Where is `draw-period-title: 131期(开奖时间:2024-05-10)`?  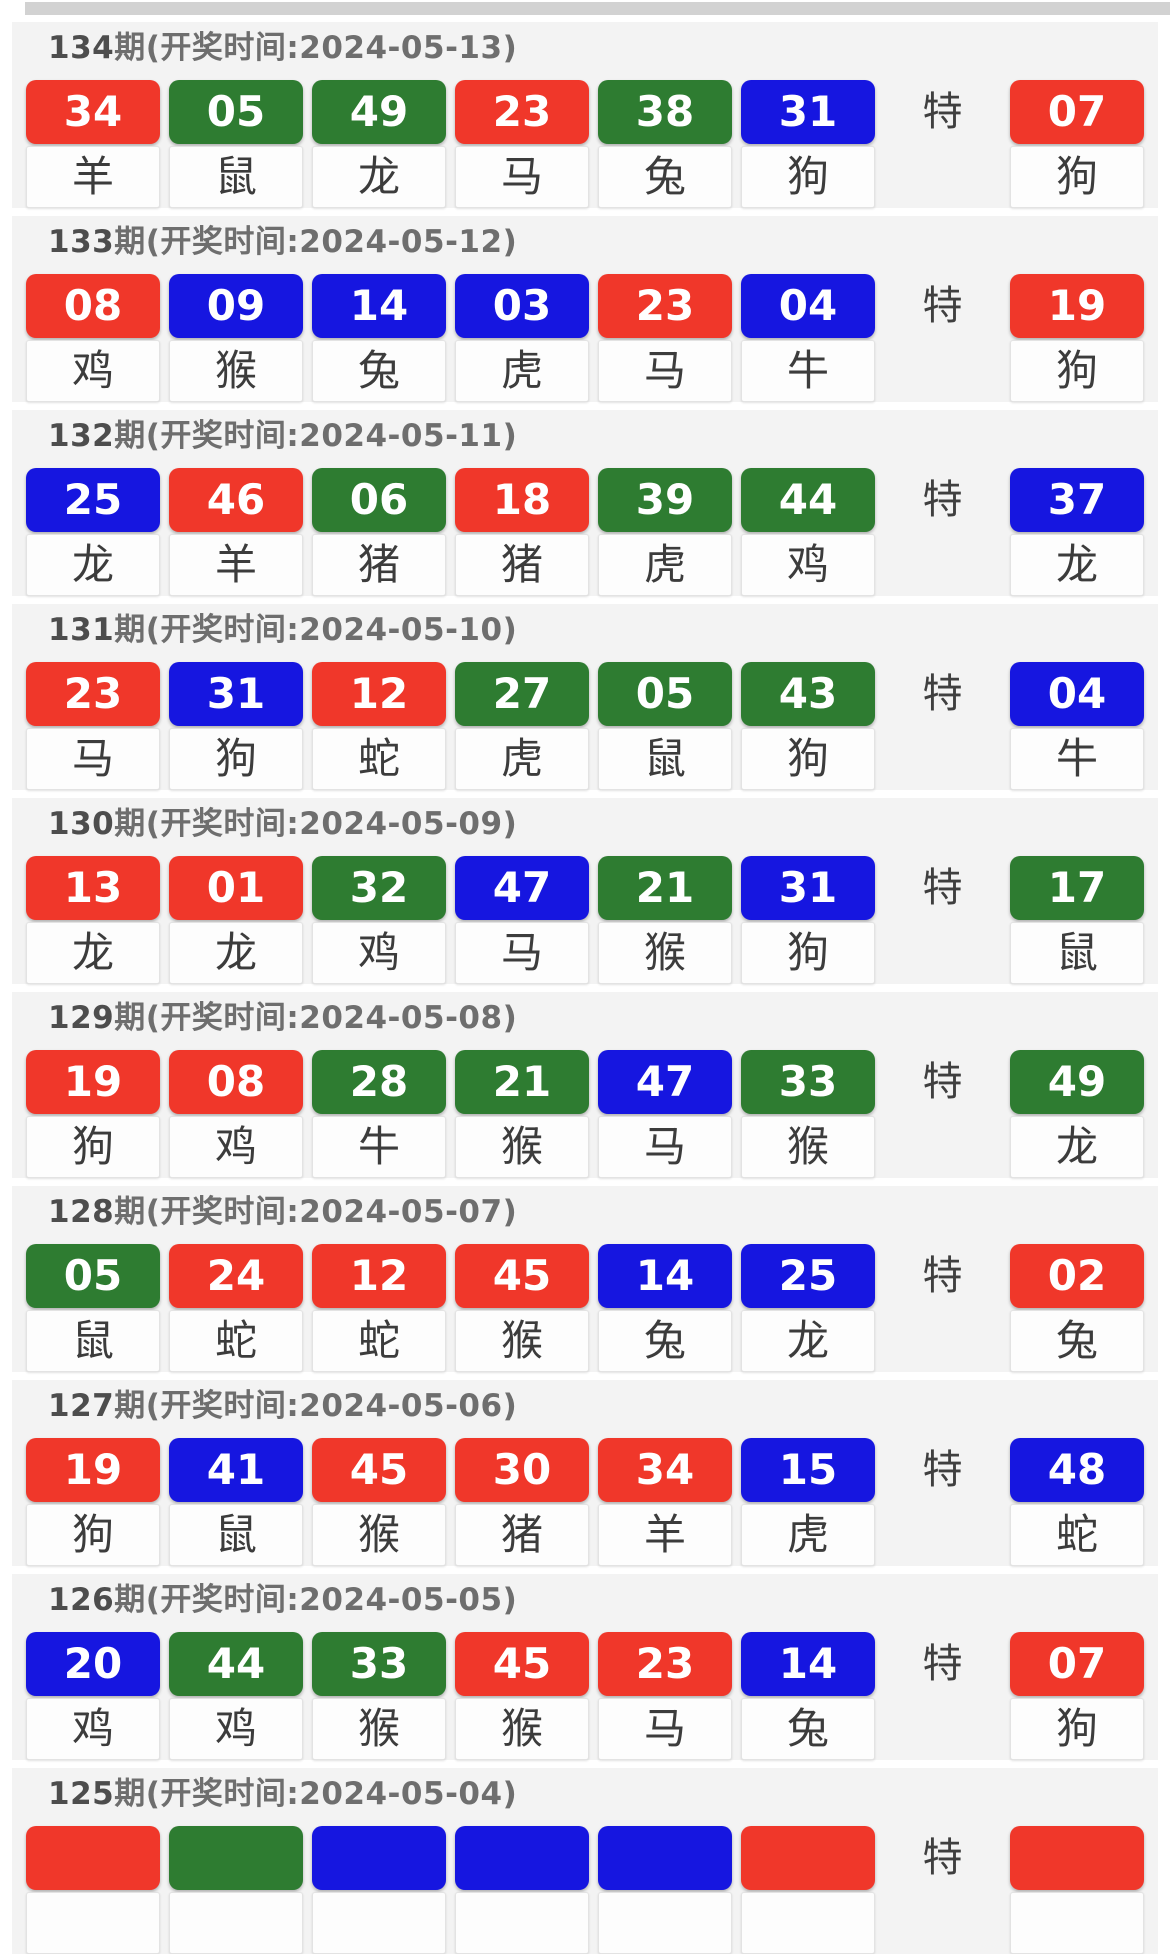
draw-period-title: 131期(开奖时间:2024-05-10) is located at coordinates (585, 630).